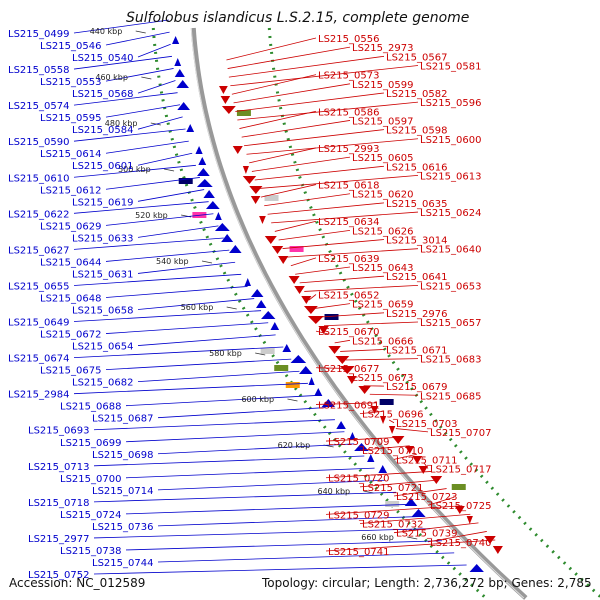 The height and width of the screenshot is (600, 600). Describe the element at coordinates (382, 341) in the screenshot. I see `right-gene-label: LS215_0666` at that location.